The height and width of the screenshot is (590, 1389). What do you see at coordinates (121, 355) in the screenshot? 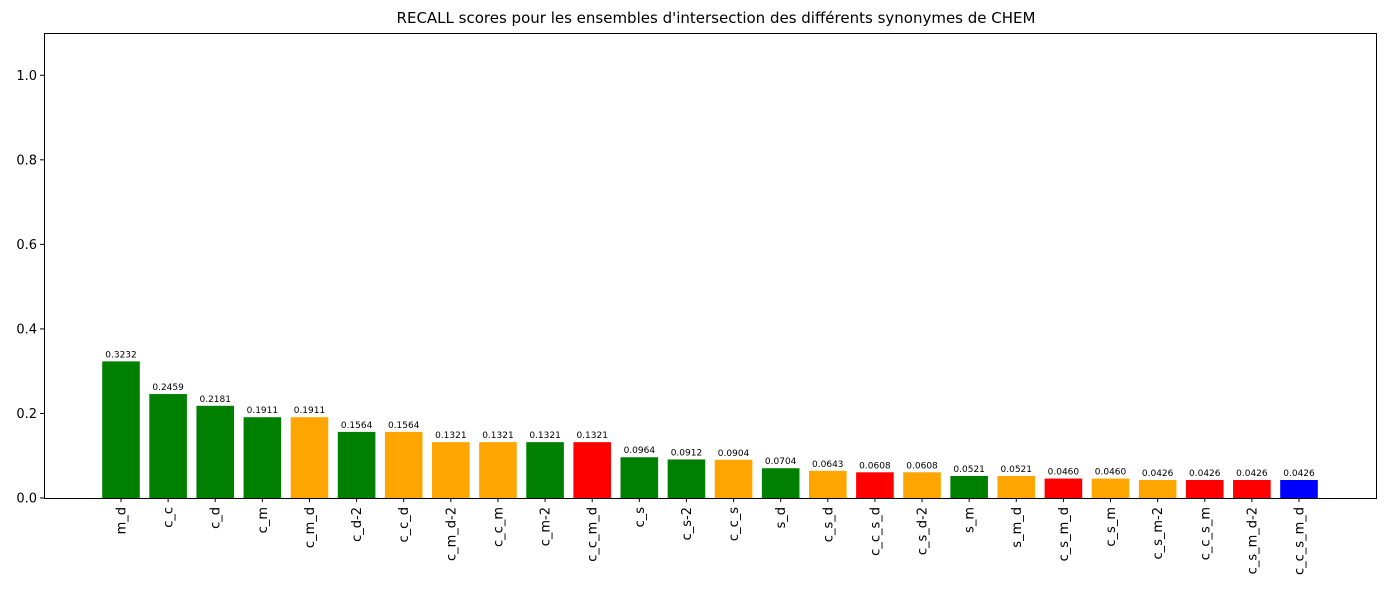
I see `value-label: 0.3232` at bounding box center [121, 355].